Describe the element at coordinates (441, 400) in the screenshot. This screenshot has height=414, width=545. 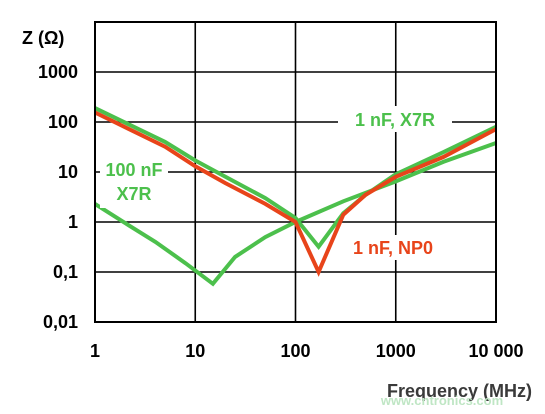
I see `watermark: www.cntronics.com` at that location.